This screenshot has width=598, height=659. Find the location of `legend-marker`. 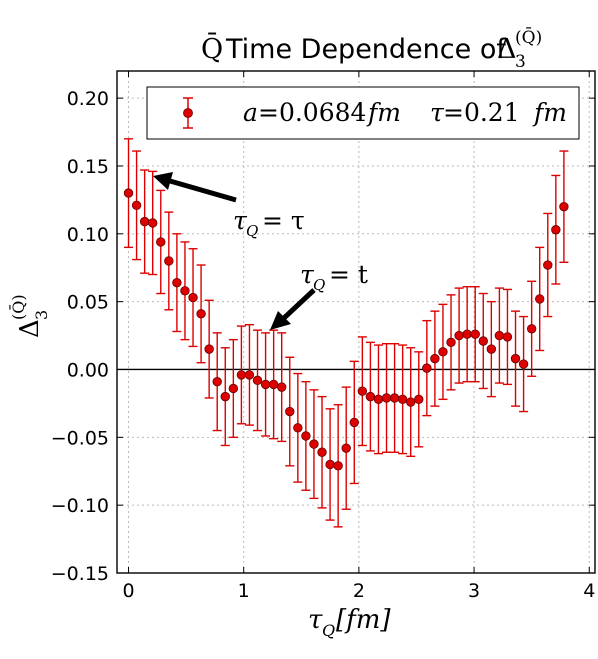

legend-marker is located at coordinates (188, 113).